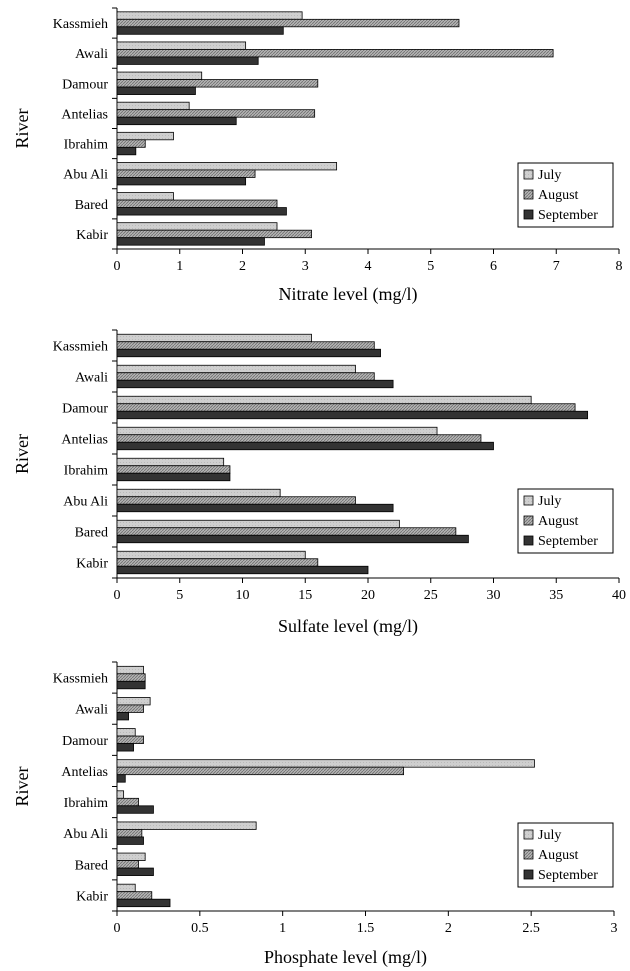  Describe the element at coordinates (348, 626) in the screenshot. I see `x-axis-title: Sulfate level (mg/l)` at that location.